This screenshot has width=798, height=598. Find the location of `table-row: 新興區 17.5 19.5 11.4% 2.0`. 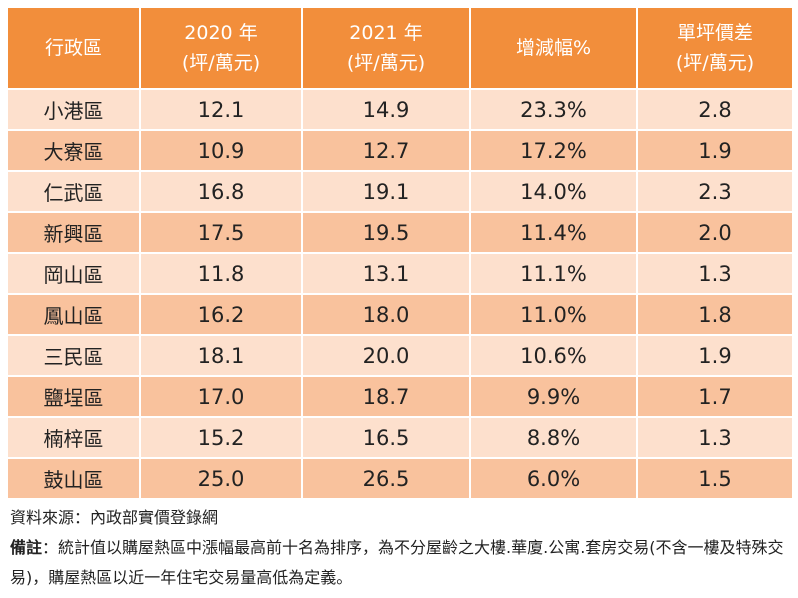

table-row: 新興區 17.5 19.5 11.4% 2.0 is located at coordinates (400, 232).